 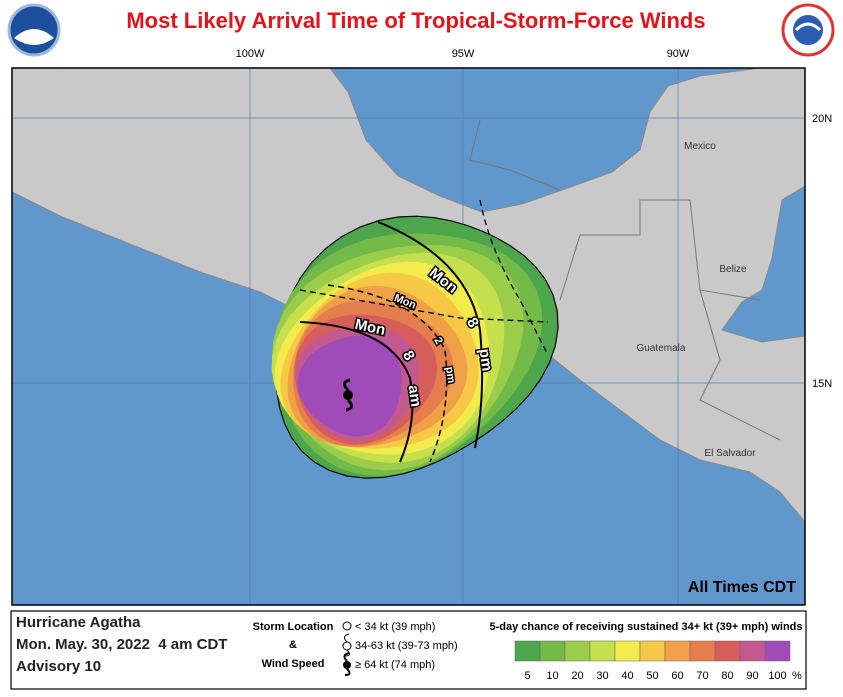 I want to click on place-label: El Salvador, so click(x=730, y=453).